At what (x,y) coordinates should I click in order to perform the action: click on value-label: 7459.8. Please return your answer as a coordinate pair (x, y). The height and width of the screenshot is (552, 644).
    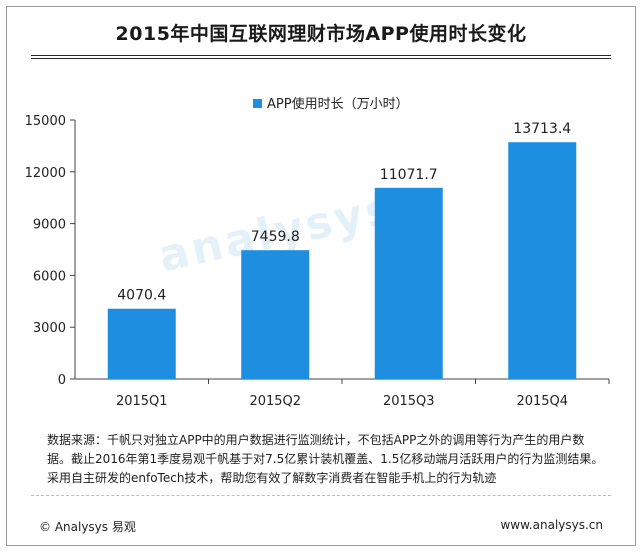
    Looking at the image, I should click on (275, 237).